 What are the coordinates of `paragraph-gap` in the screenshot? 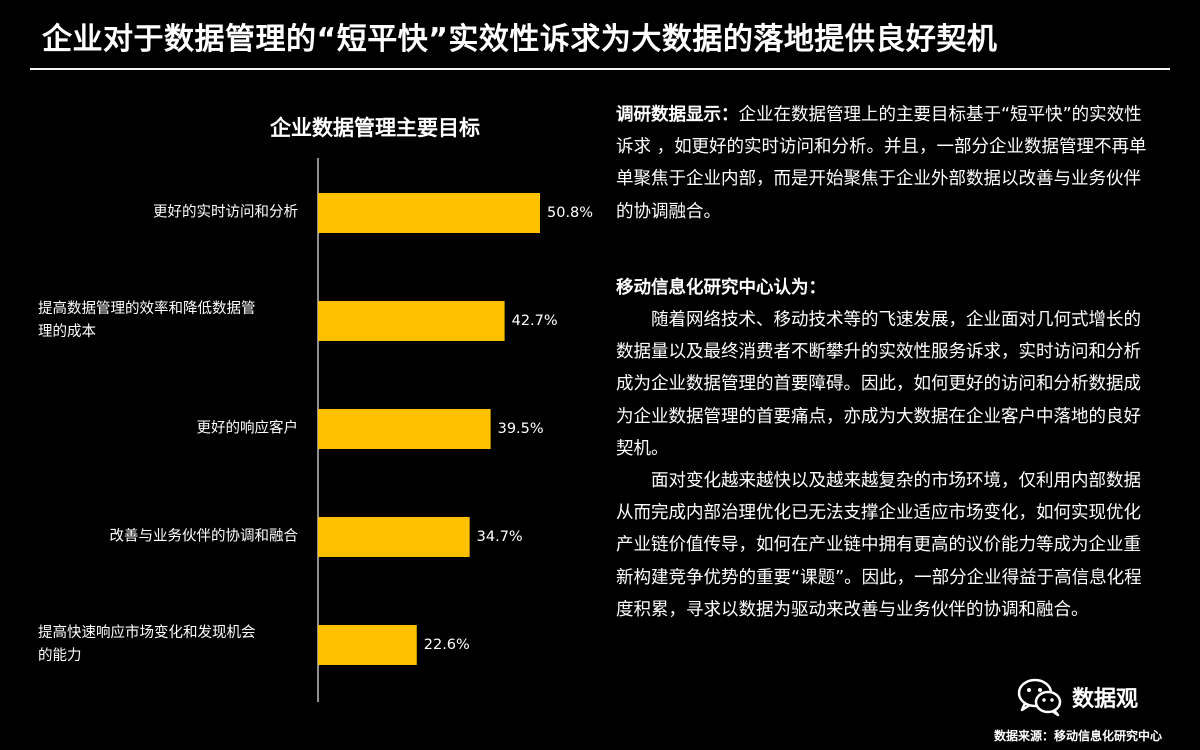 It's located at (886, 250).